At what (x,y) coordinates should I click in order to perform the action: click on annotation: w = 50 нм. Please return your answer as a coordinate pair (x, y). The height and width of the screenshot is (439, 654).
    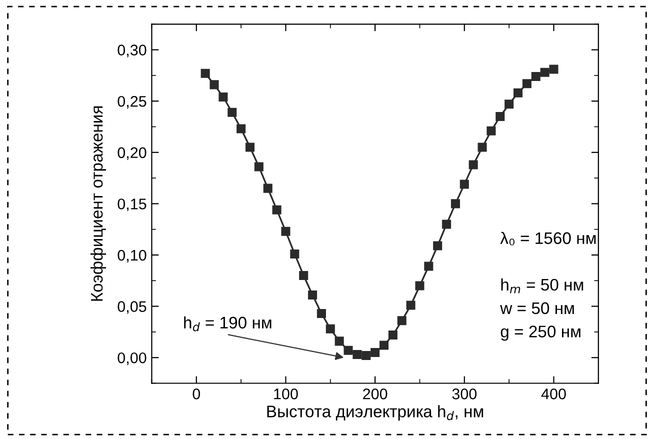
    Looking at the image, I should click on (537, 308).